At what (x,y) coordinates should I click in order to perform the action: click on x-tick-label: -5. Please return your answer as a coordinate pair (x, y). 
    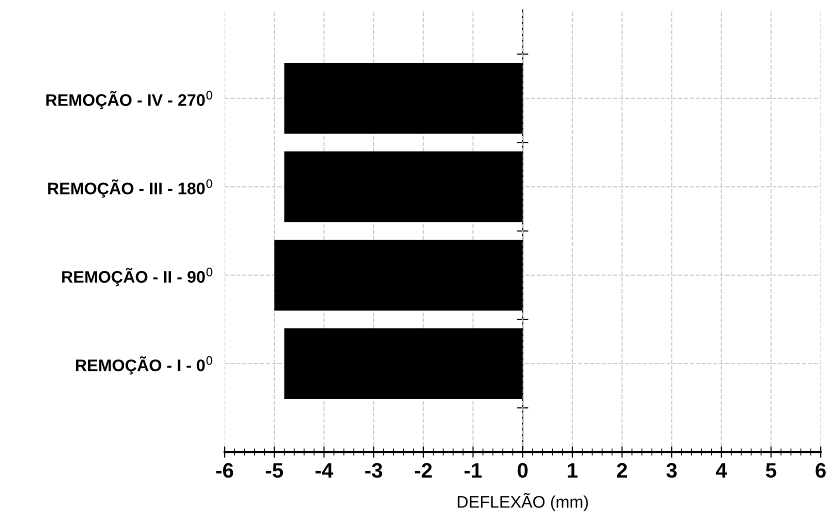
    Looking at the image, I should click on (275, 470).